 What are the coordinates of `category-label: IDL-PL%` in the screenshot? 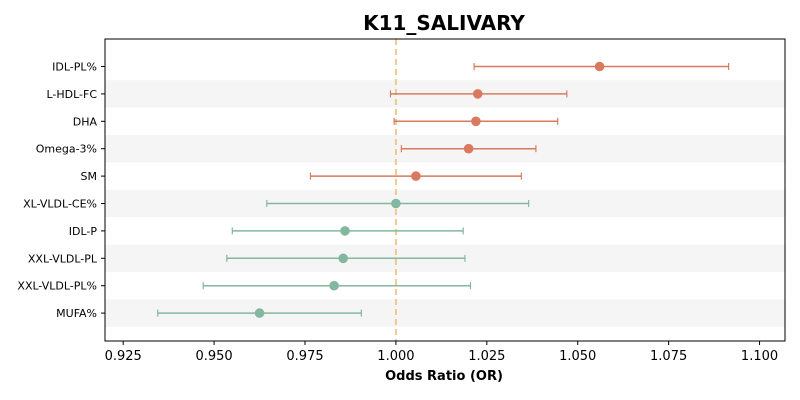 It's located at (74, 67).